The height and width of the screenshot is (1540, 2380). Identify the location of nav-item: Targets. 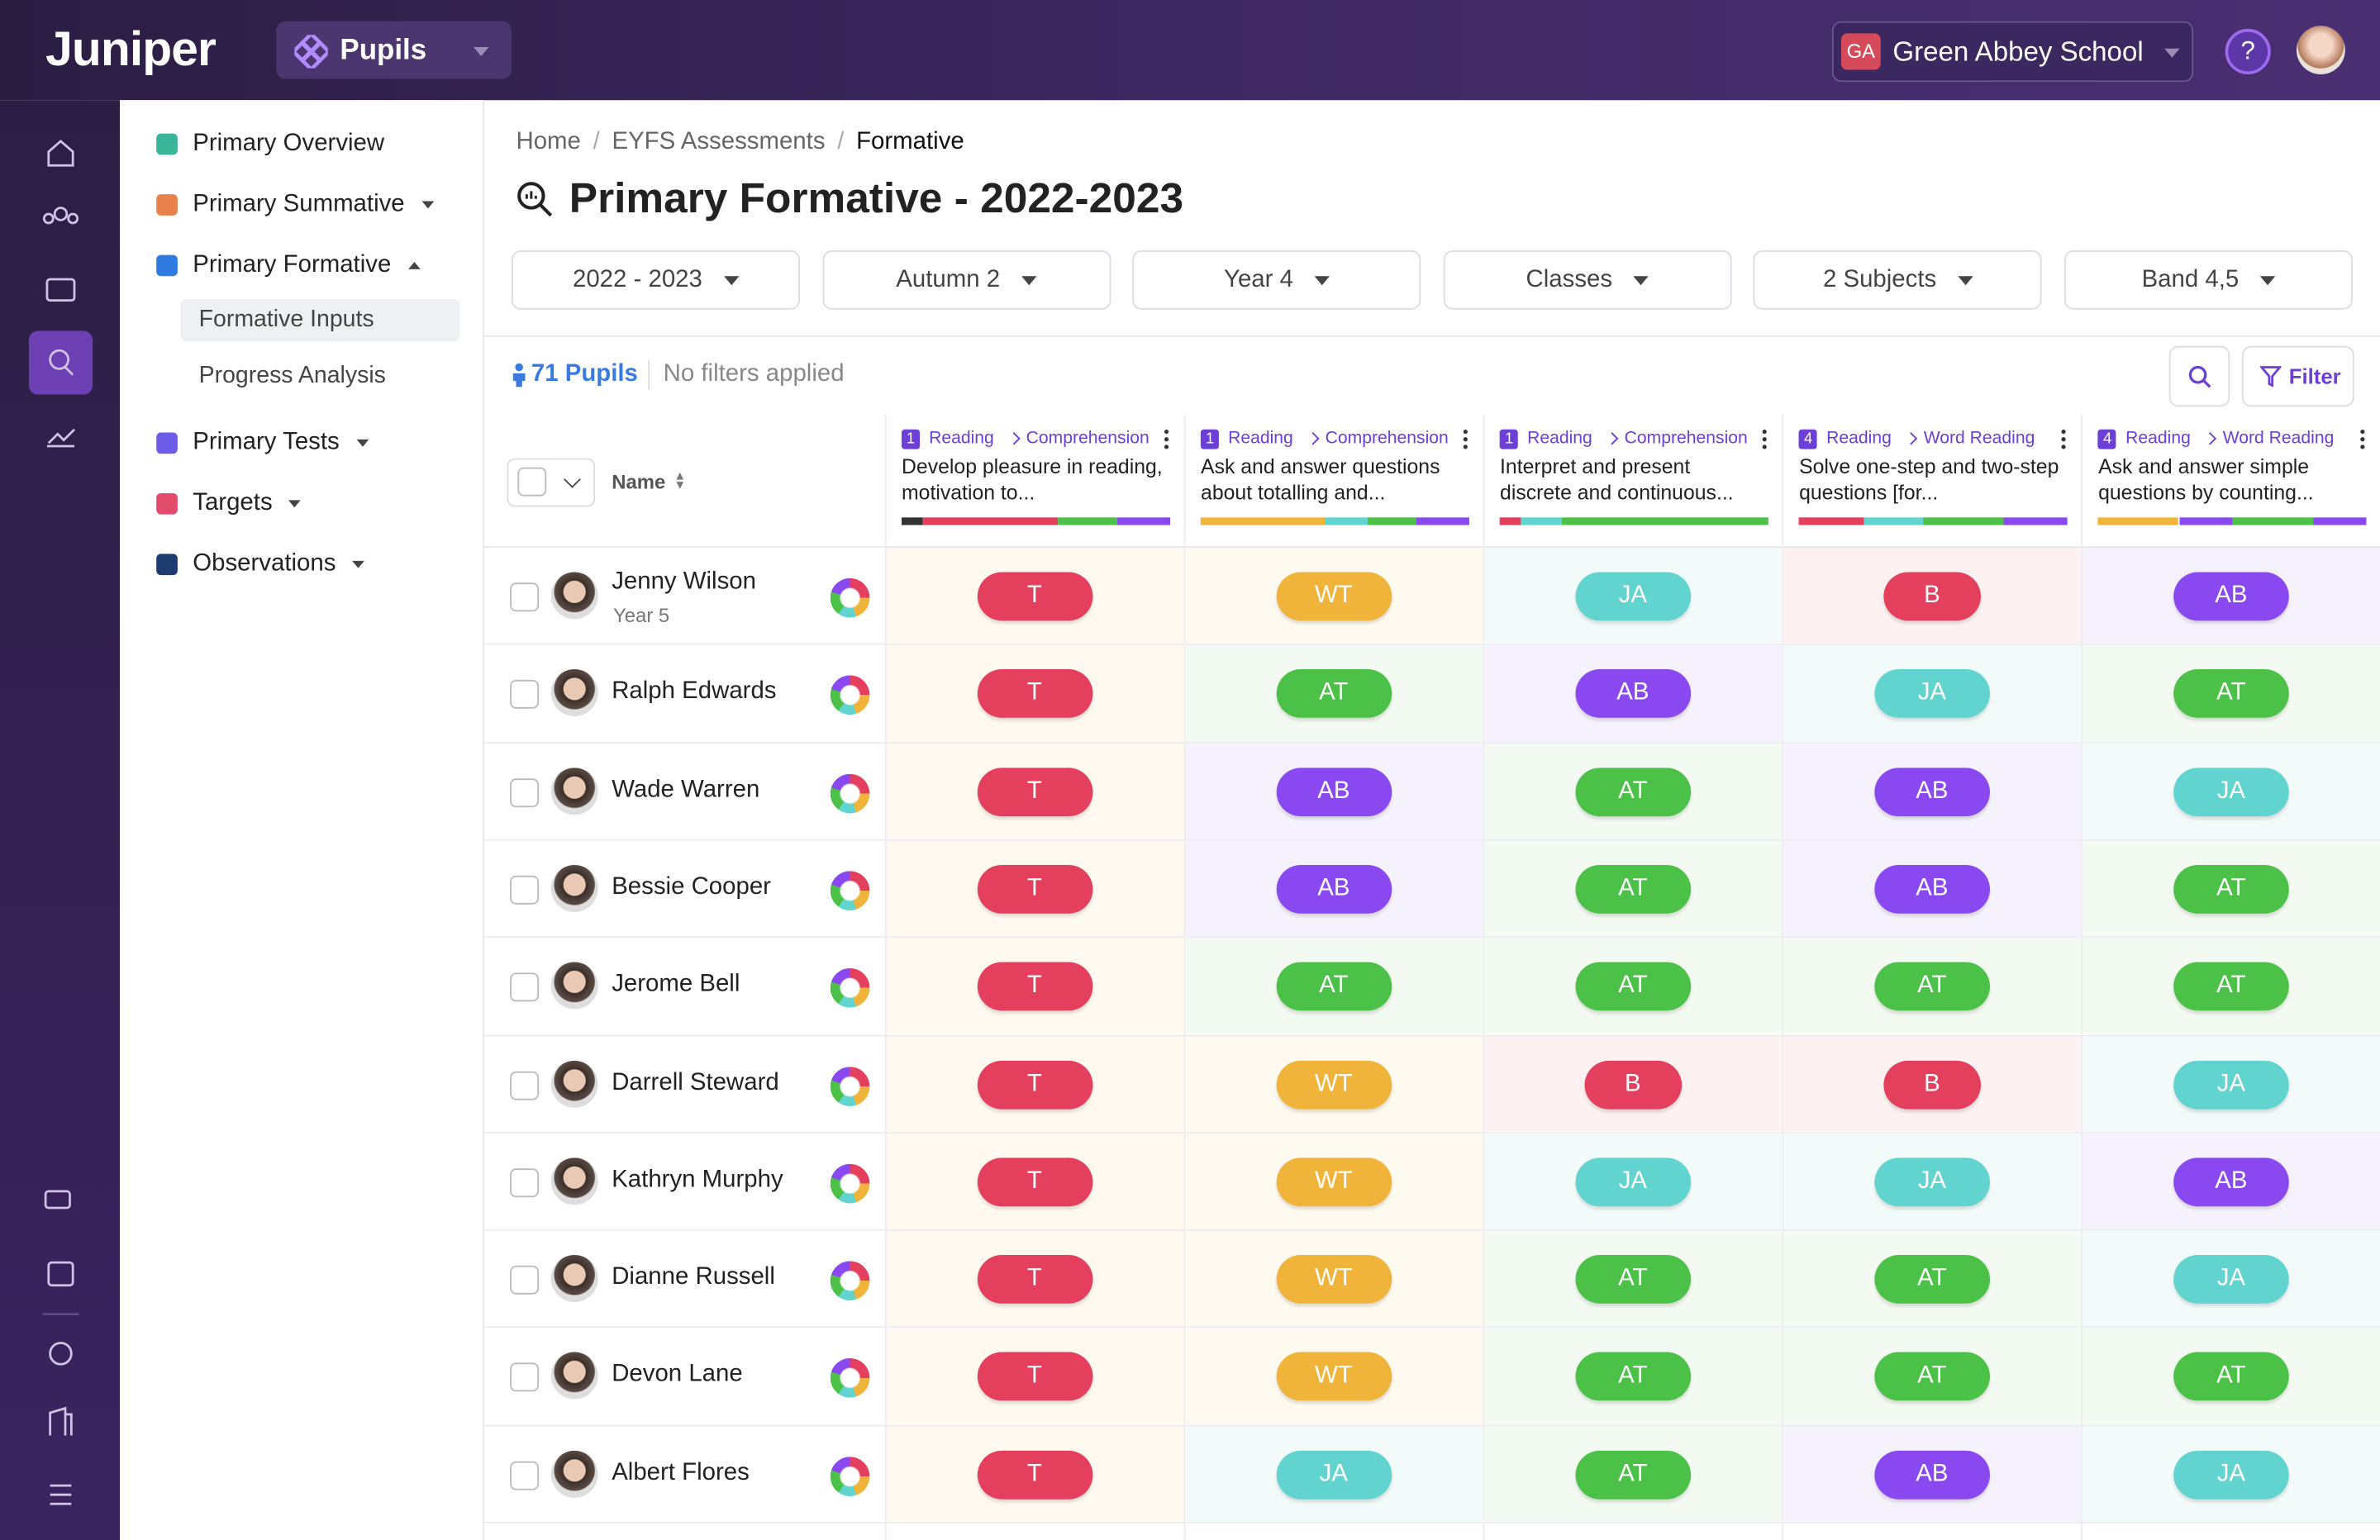
(229, 504).